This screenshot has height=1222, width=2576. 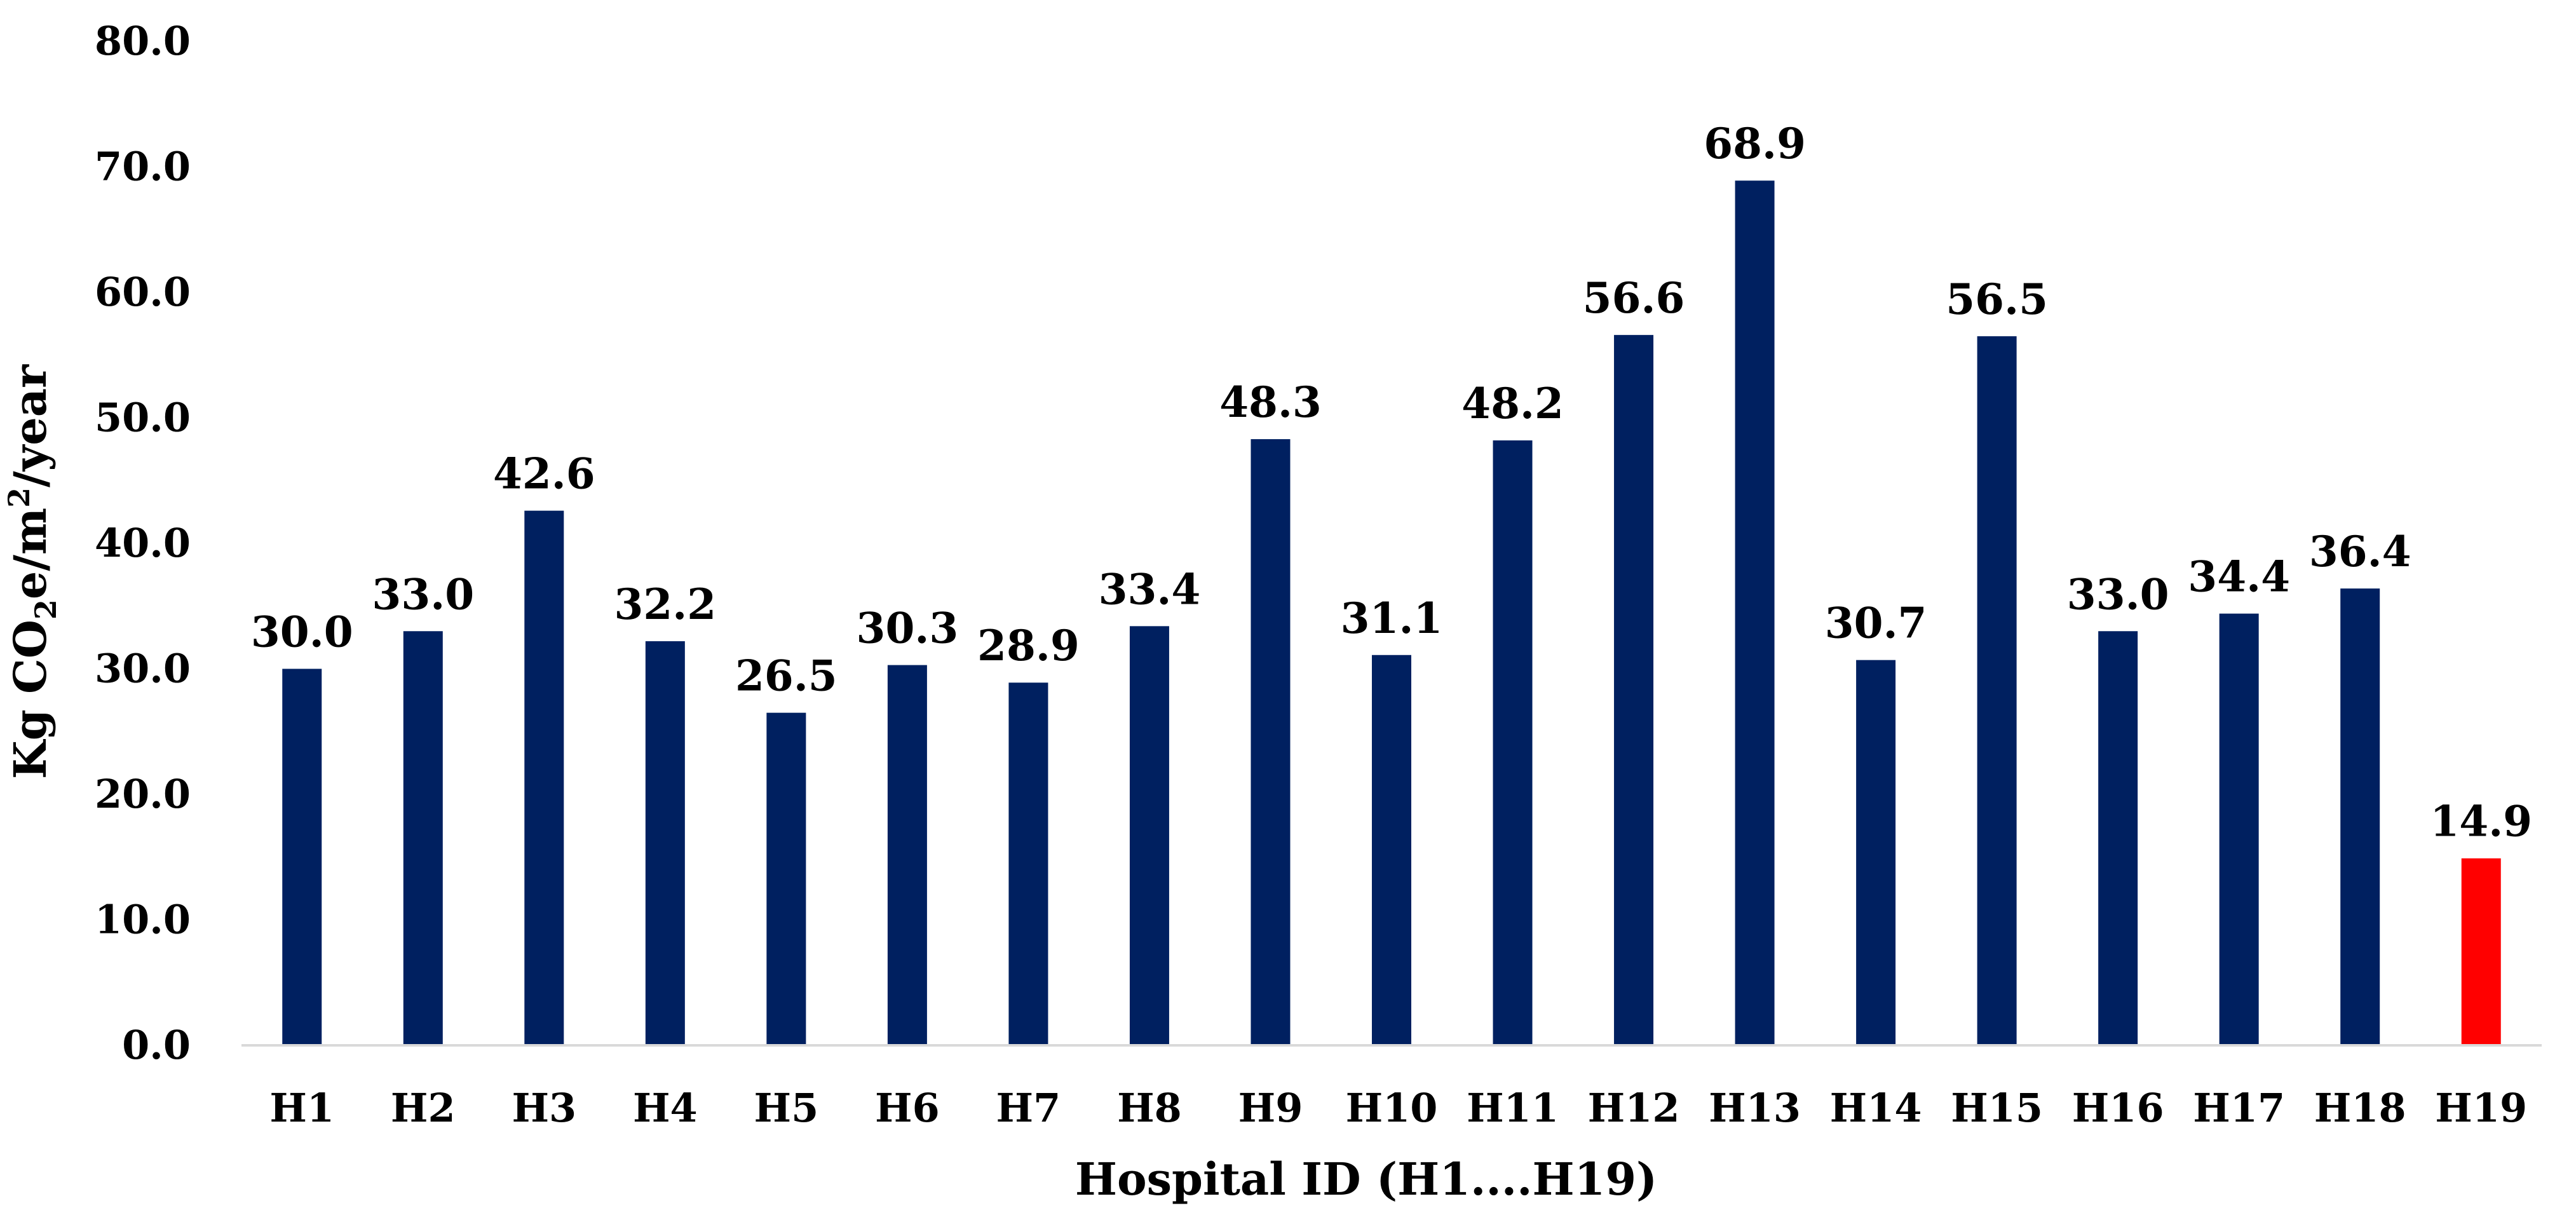 I want to click on y-tick-label: 0.0, so click(x=156, y=1045).